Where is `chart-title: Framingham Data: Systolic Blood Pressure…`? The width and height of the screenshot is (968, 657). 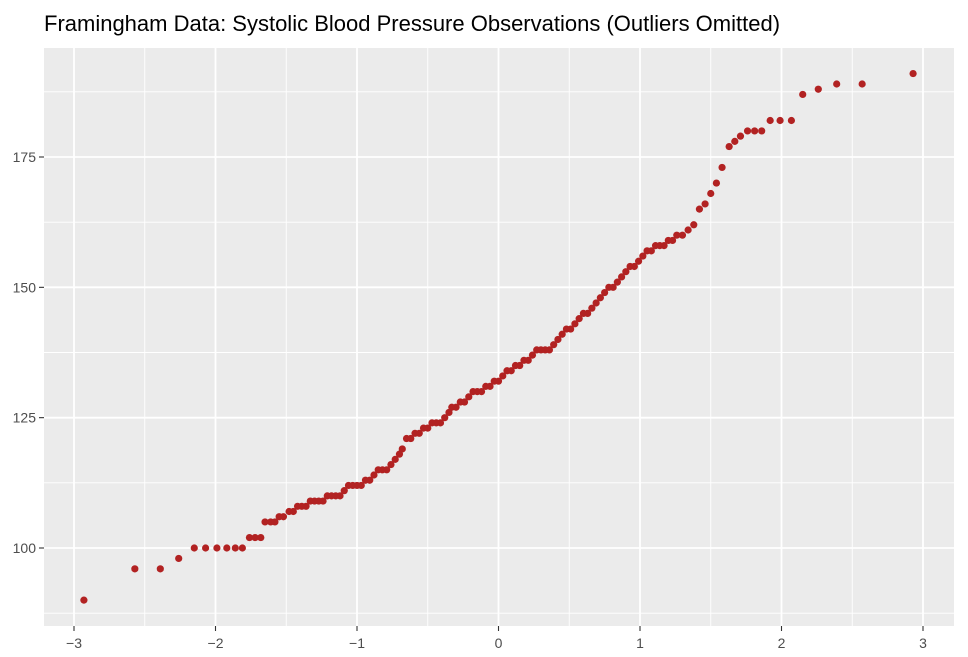
chart-title: Framingham Data: Systolic Blood Pressure… is located at coordinates (412, 23).